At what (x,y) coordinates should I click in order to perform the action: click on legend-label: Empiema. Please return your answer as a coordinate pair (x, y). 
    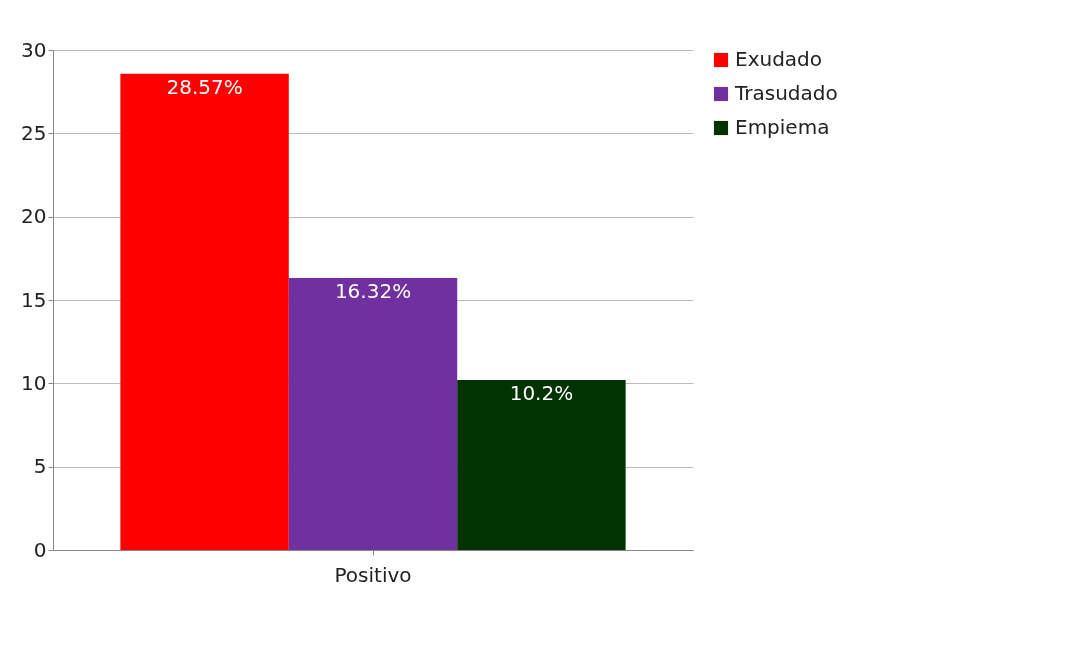
    Looking at the image, I should click on (782, 127).